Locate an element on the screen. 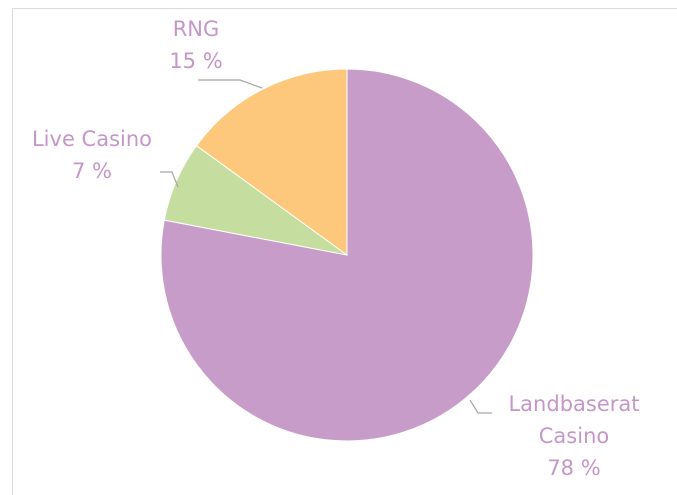 The image size is (677, 495). slice-value-label: 15 % is located at coordinates (195, 61).